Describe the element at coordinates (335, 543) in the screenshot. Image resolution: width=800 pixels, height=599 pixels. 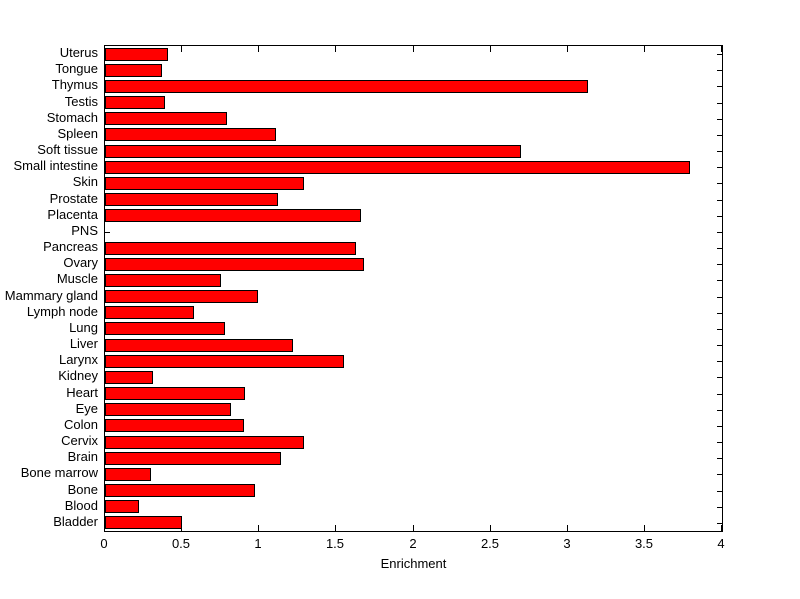
I see `x-tick-label-1-5: 1.5` at that location.